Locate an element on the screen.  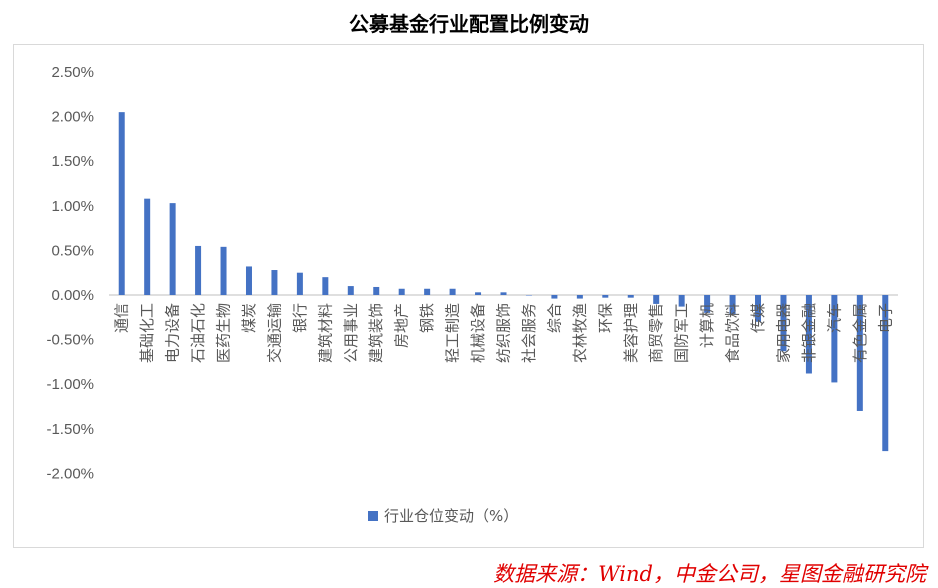
bar-建筑材料 is located at coordinates (325, 286).